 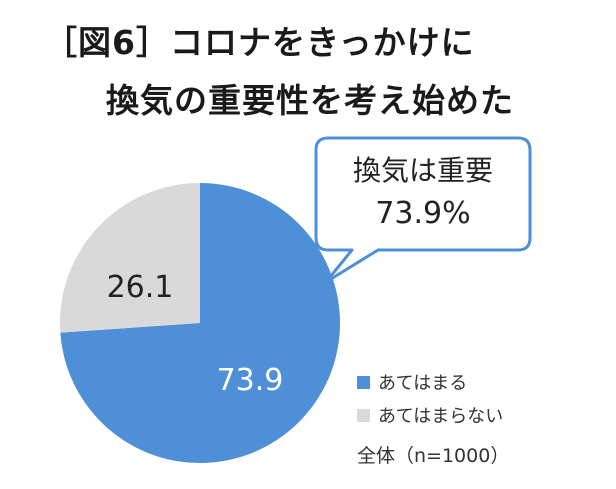 What do you see at coordinates (259, 42) in the screenshot?
I see `chart-title-line1: ［図6］コロナをきっかけに` at bounding box center [259, 42].